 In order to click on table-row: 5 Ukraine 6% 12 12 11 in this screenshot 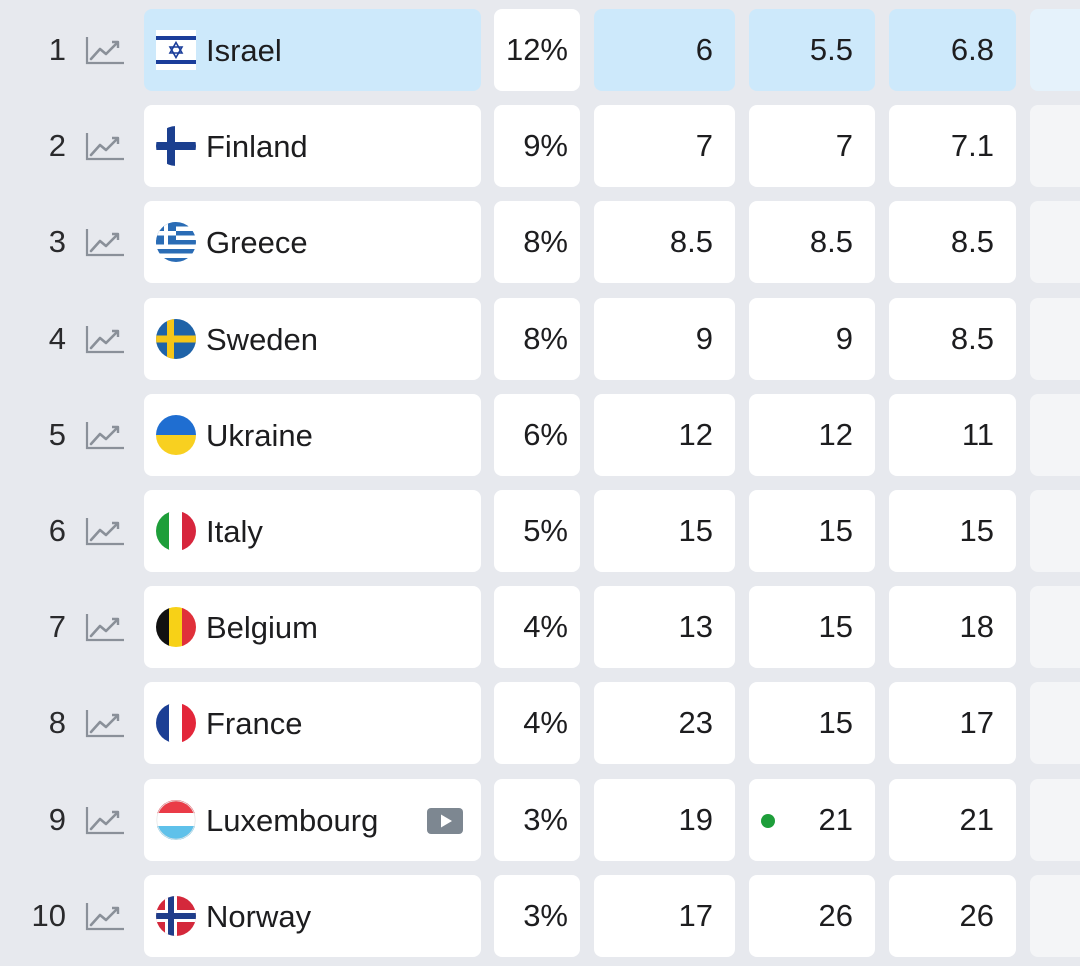, I will do `click(540, 435)`.